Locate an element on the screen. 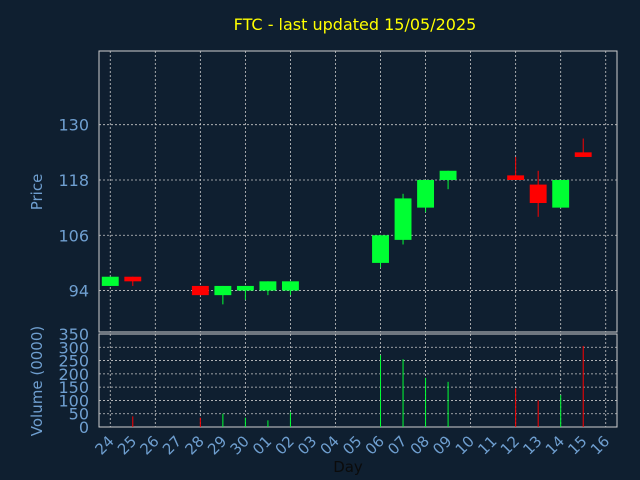 This screenshot has height=480, width=640. volume-tick-label: 50 is located at coordinates (79, 414).